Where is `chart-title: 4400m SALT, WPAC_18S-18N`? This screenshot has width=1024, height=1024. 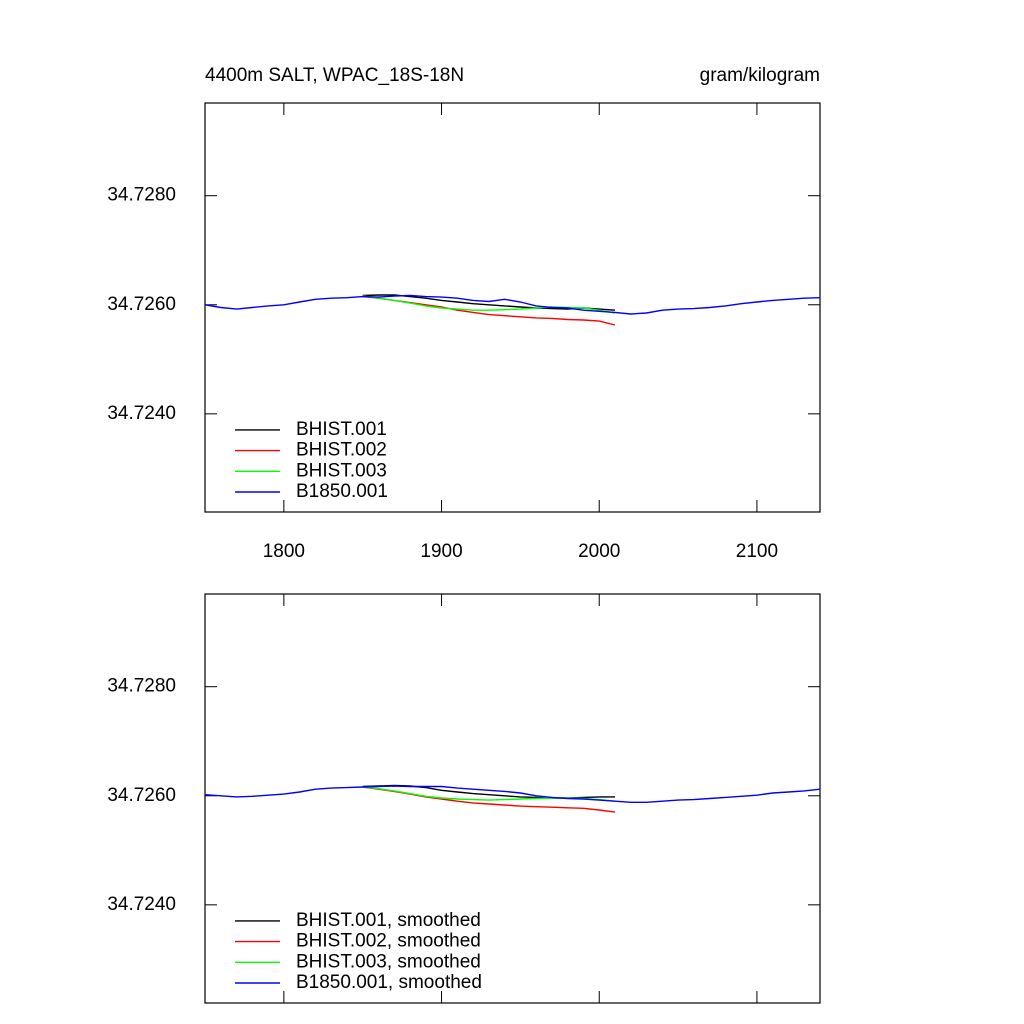
chart-title: 4400m SALT, WPAC_18S-18N is located at coordinates (334, 75).